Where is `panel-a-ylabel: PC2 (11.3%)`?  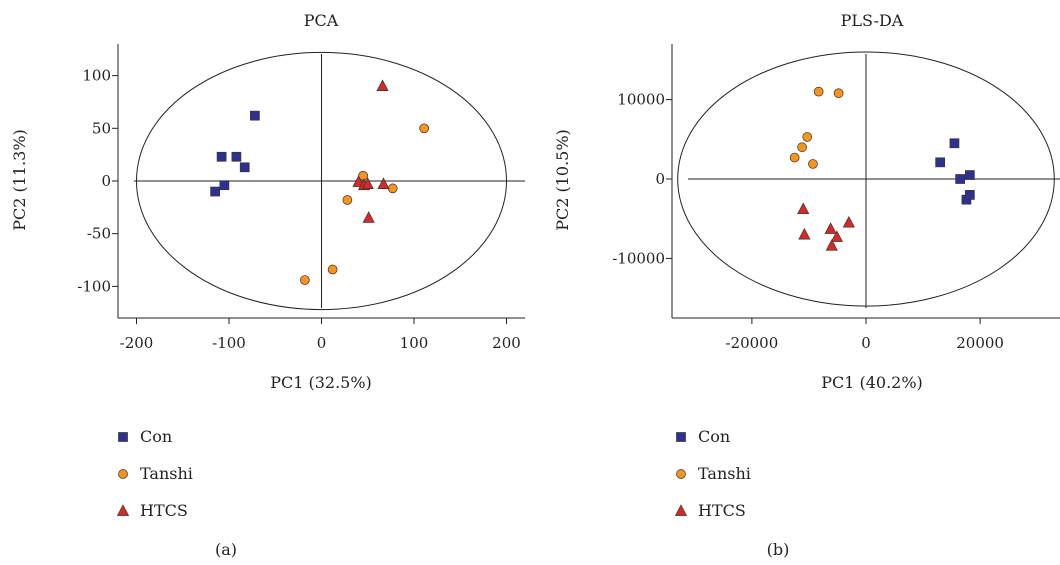 panel-a-ylabel: PC2 (11.3%) is located at coordinates (19, 180).